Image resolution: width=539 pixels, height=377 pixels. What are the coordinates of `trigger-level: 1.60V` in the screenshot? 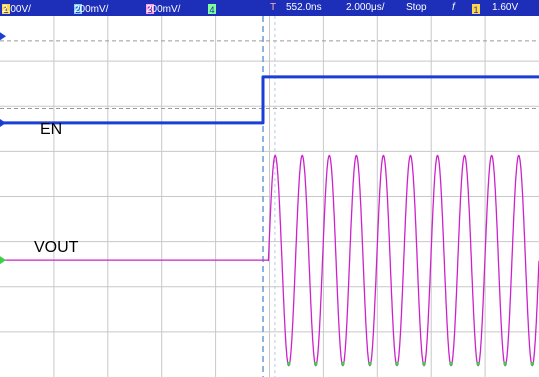 It's located at (505, 7).